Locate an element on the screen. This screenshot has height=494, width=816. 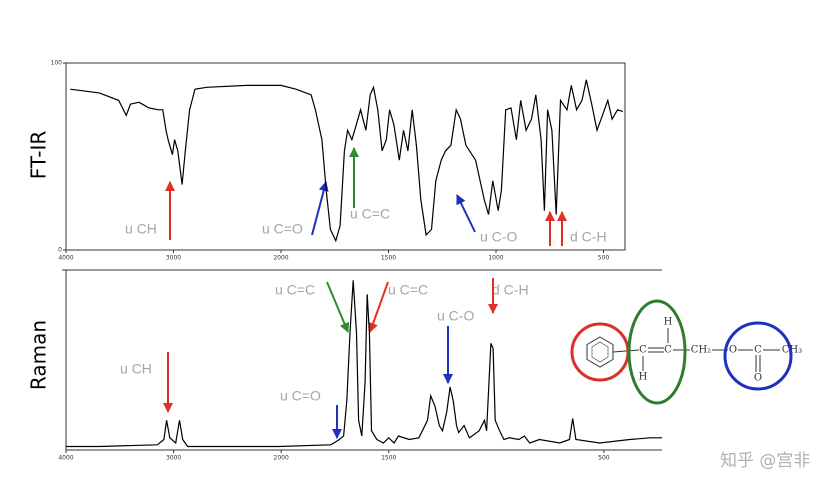
watermark: 知乎 @宫非 is located at coordinates (765, 461).